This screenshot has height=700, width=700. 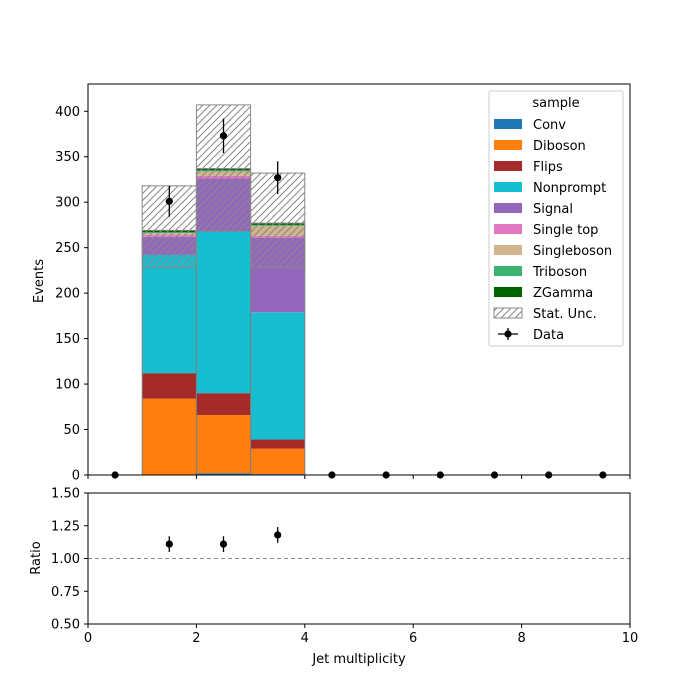 What do you see at coordinates (565, 314) in the screenshot?
I see `legend-label-stat-unc: Stat. Unc.` at bounding box center [565, 314].